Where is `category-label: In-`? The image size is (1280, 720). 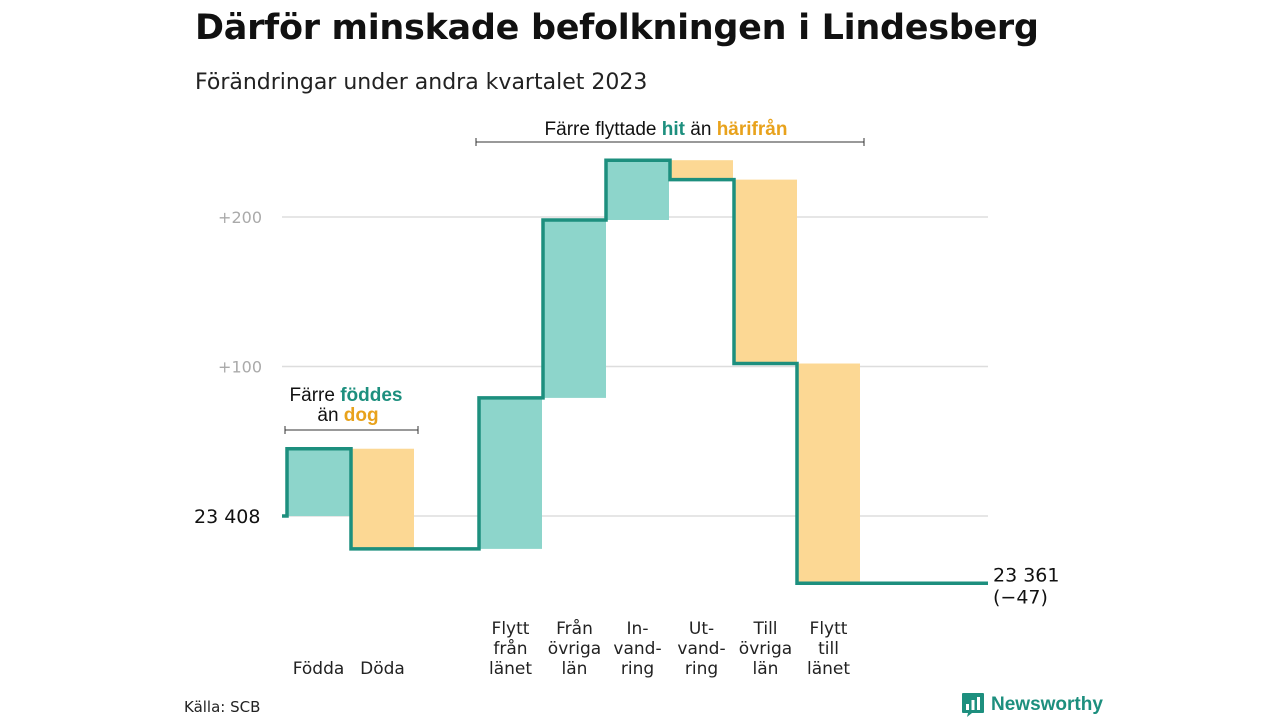
category-label: In- is located at coordinates (638, 629).